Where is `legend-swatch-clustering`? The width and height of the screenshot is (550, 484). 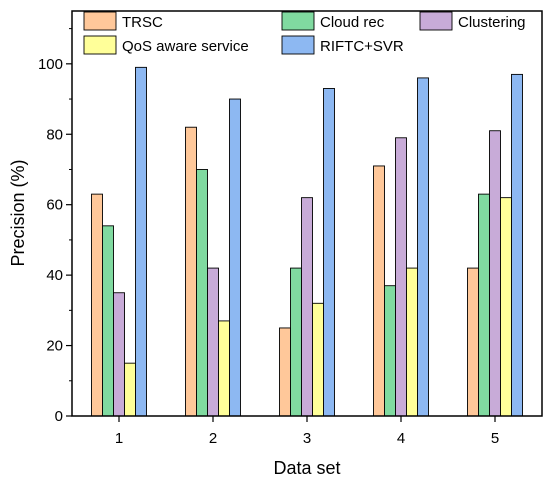
legend-swatch-clustering is located at coordinates (436, 21).